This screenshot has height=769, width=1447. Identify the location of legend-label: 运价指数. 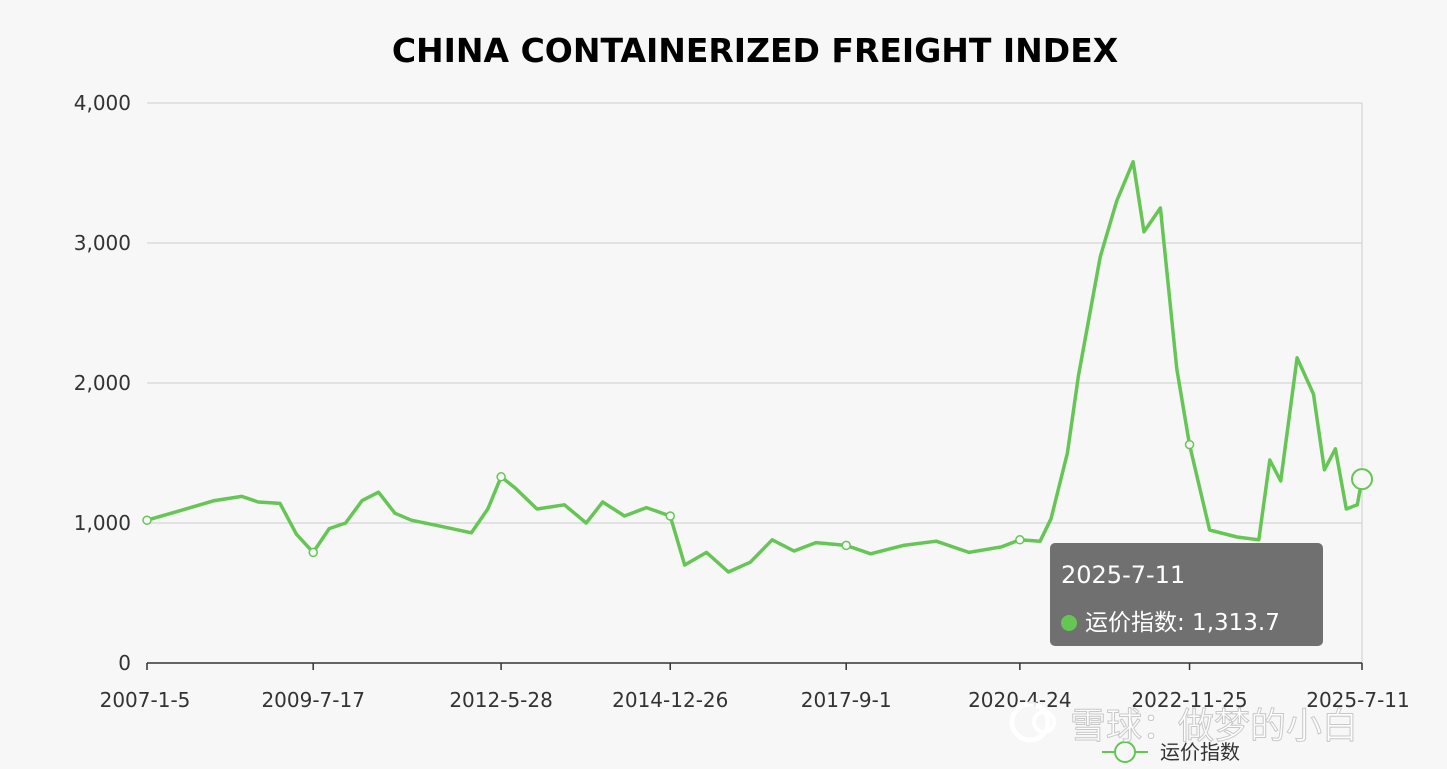
(1200, 752).